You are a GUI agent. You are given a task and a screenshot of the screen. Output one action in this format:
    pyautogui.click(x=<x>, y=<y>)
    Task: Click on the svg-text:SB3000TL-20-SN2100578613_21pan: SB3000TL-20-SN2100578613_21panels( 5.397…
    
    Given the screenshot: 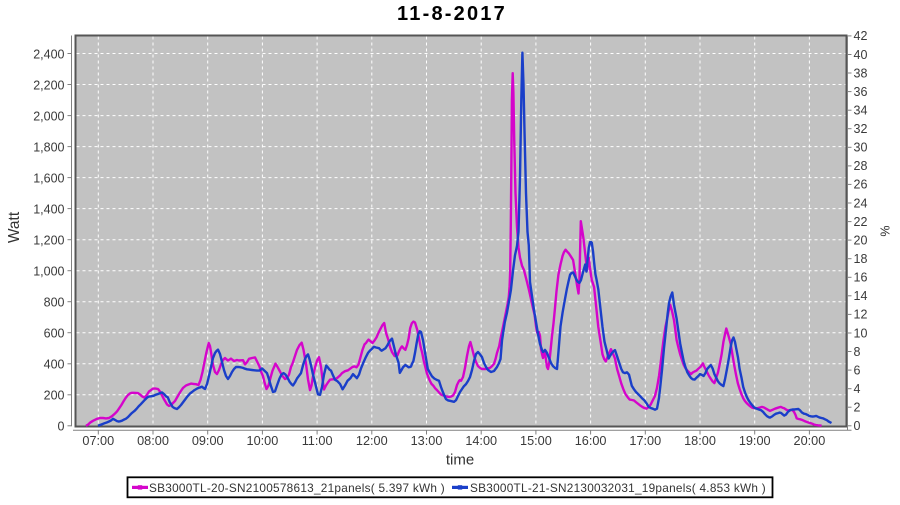 What is the action you would take?
    pyautogui.click(x=297, y=488)
    